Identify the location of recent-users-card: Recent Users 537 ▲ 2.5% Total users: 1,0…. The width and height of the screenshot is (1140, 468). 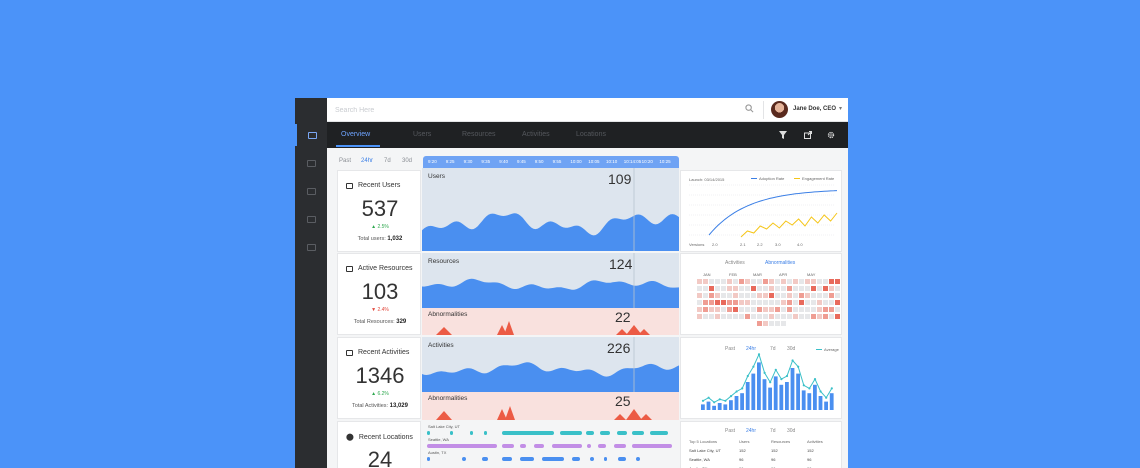
(379, 211).